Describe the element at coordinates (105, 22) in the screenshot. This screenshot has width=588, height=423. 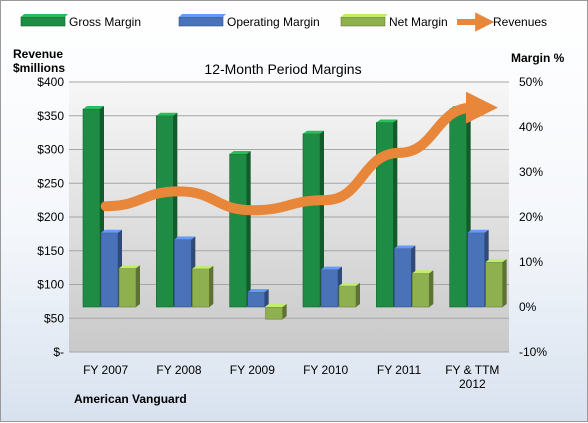
I see `legend-label: Gross Margin` at that location.